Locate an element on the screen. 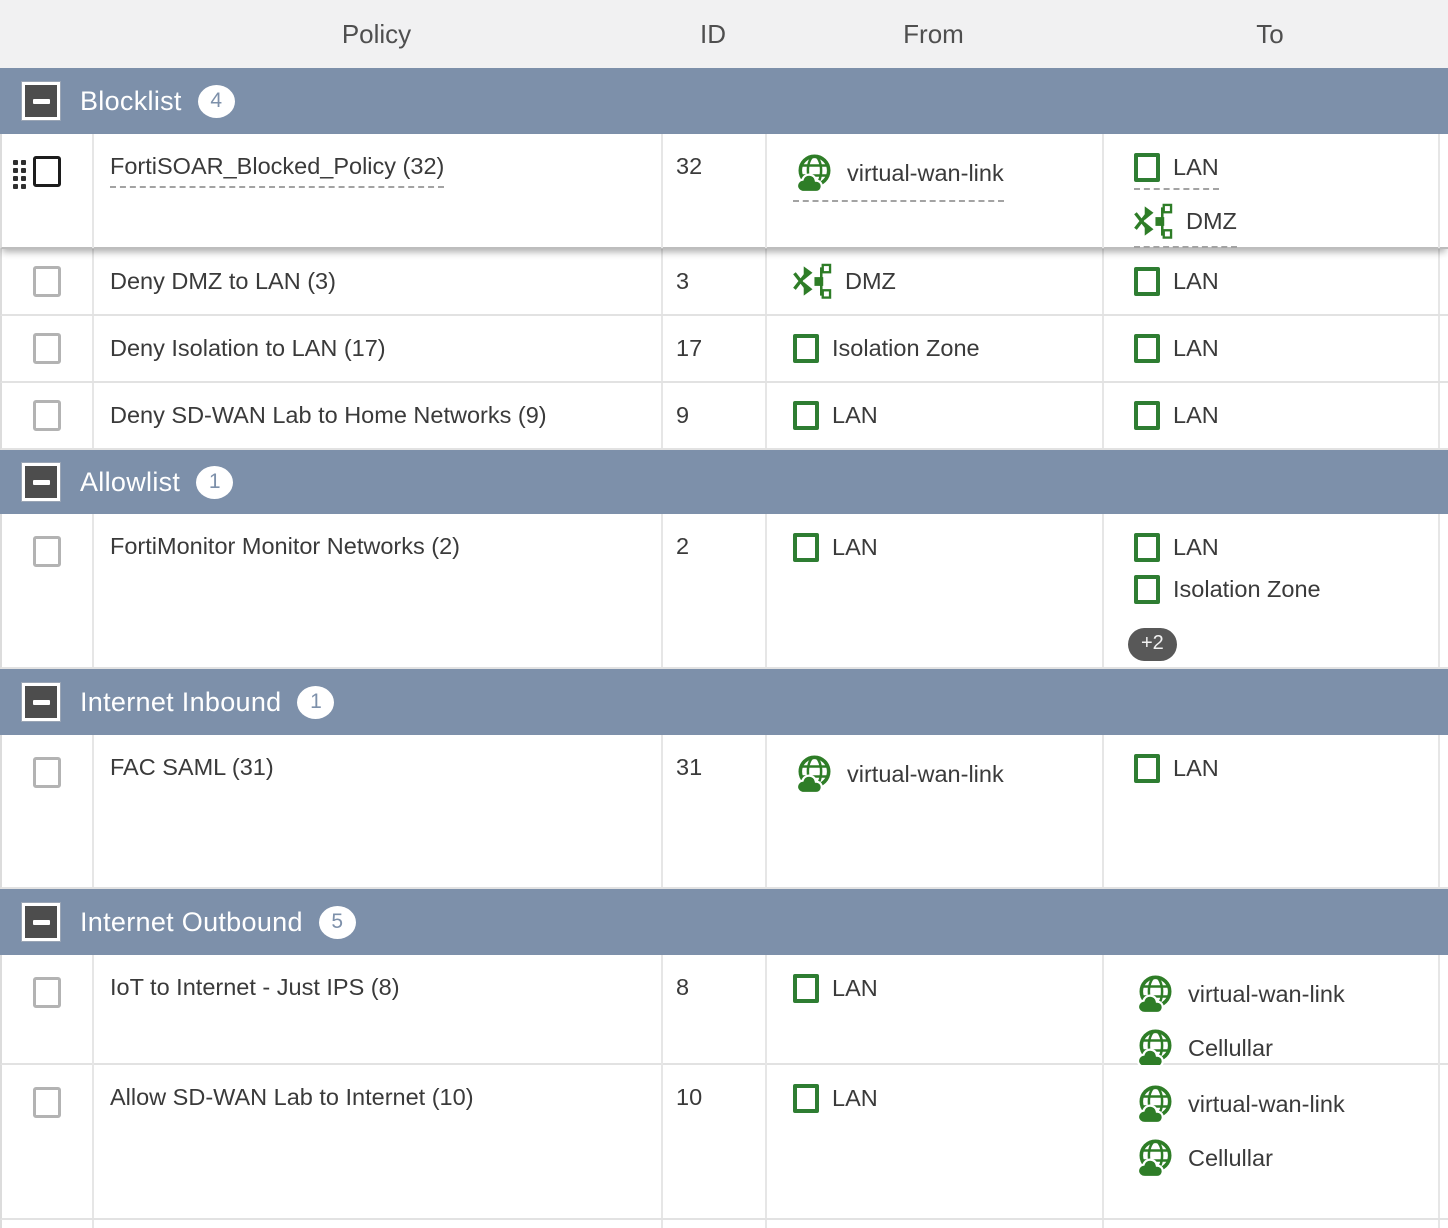  policy-row: Deny DMZ to LAN (3) 3 DMZ LAN is located at coordinates (724, 282).